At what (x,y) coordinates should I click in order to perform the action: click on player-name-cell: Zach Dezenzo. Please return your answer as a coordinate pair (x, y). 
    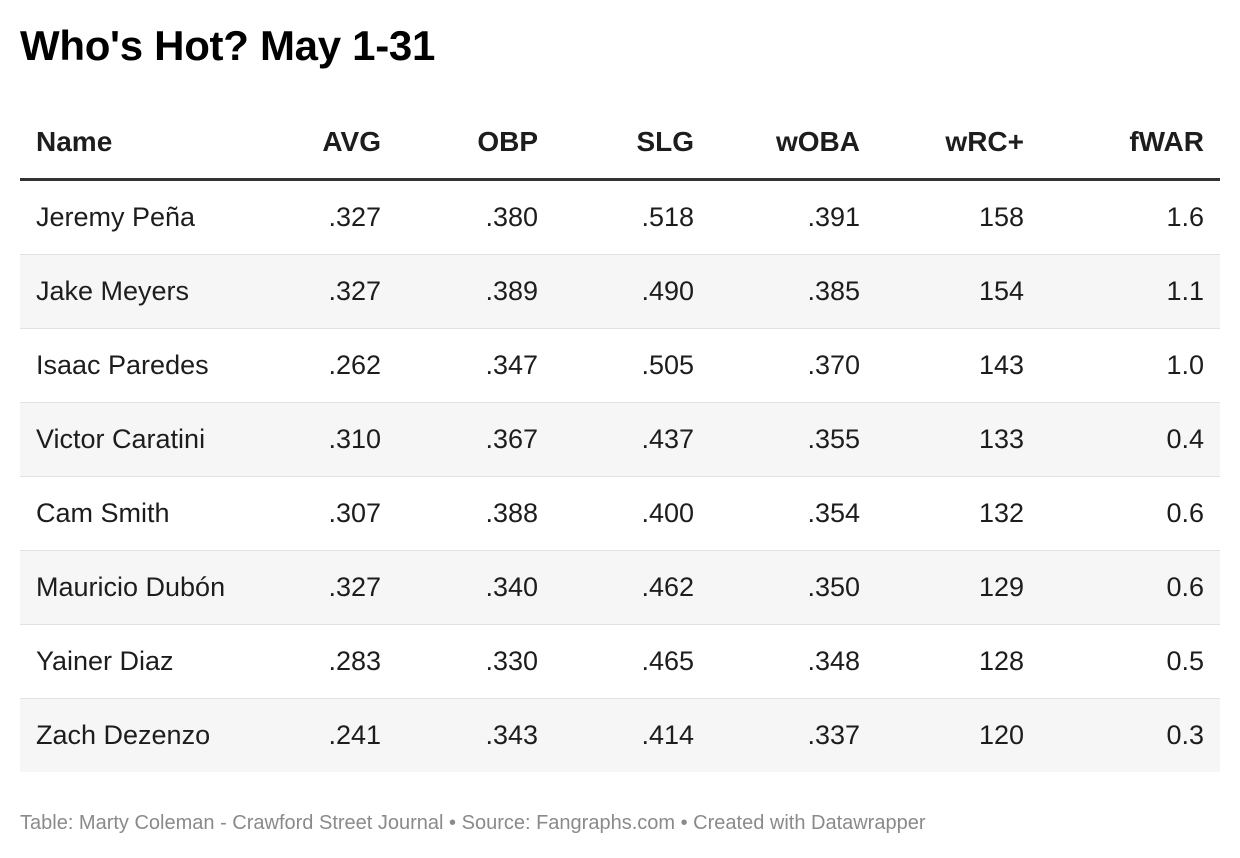
    Looking at the image, I should click on (145, 735).